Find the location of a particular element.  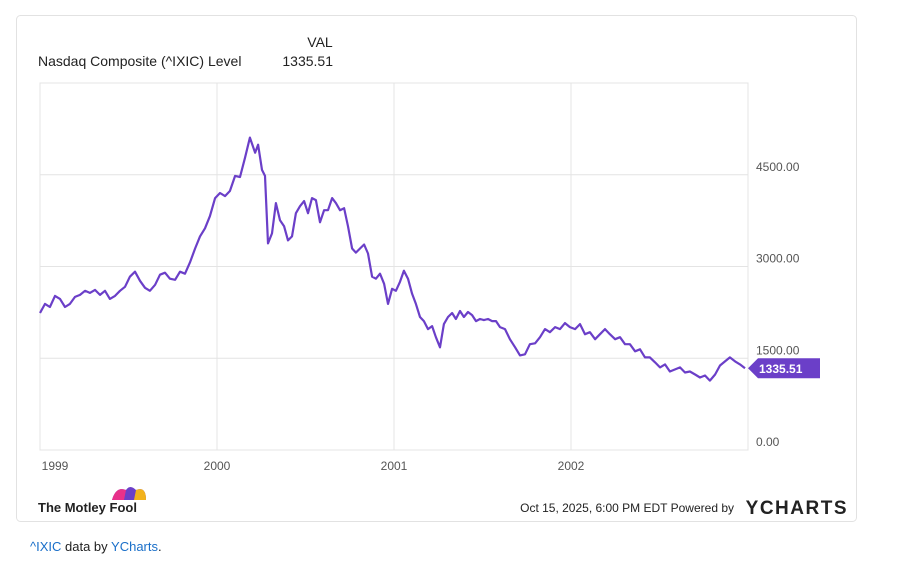

x-tick-label: 2002 is located at coordinates (571, 466).